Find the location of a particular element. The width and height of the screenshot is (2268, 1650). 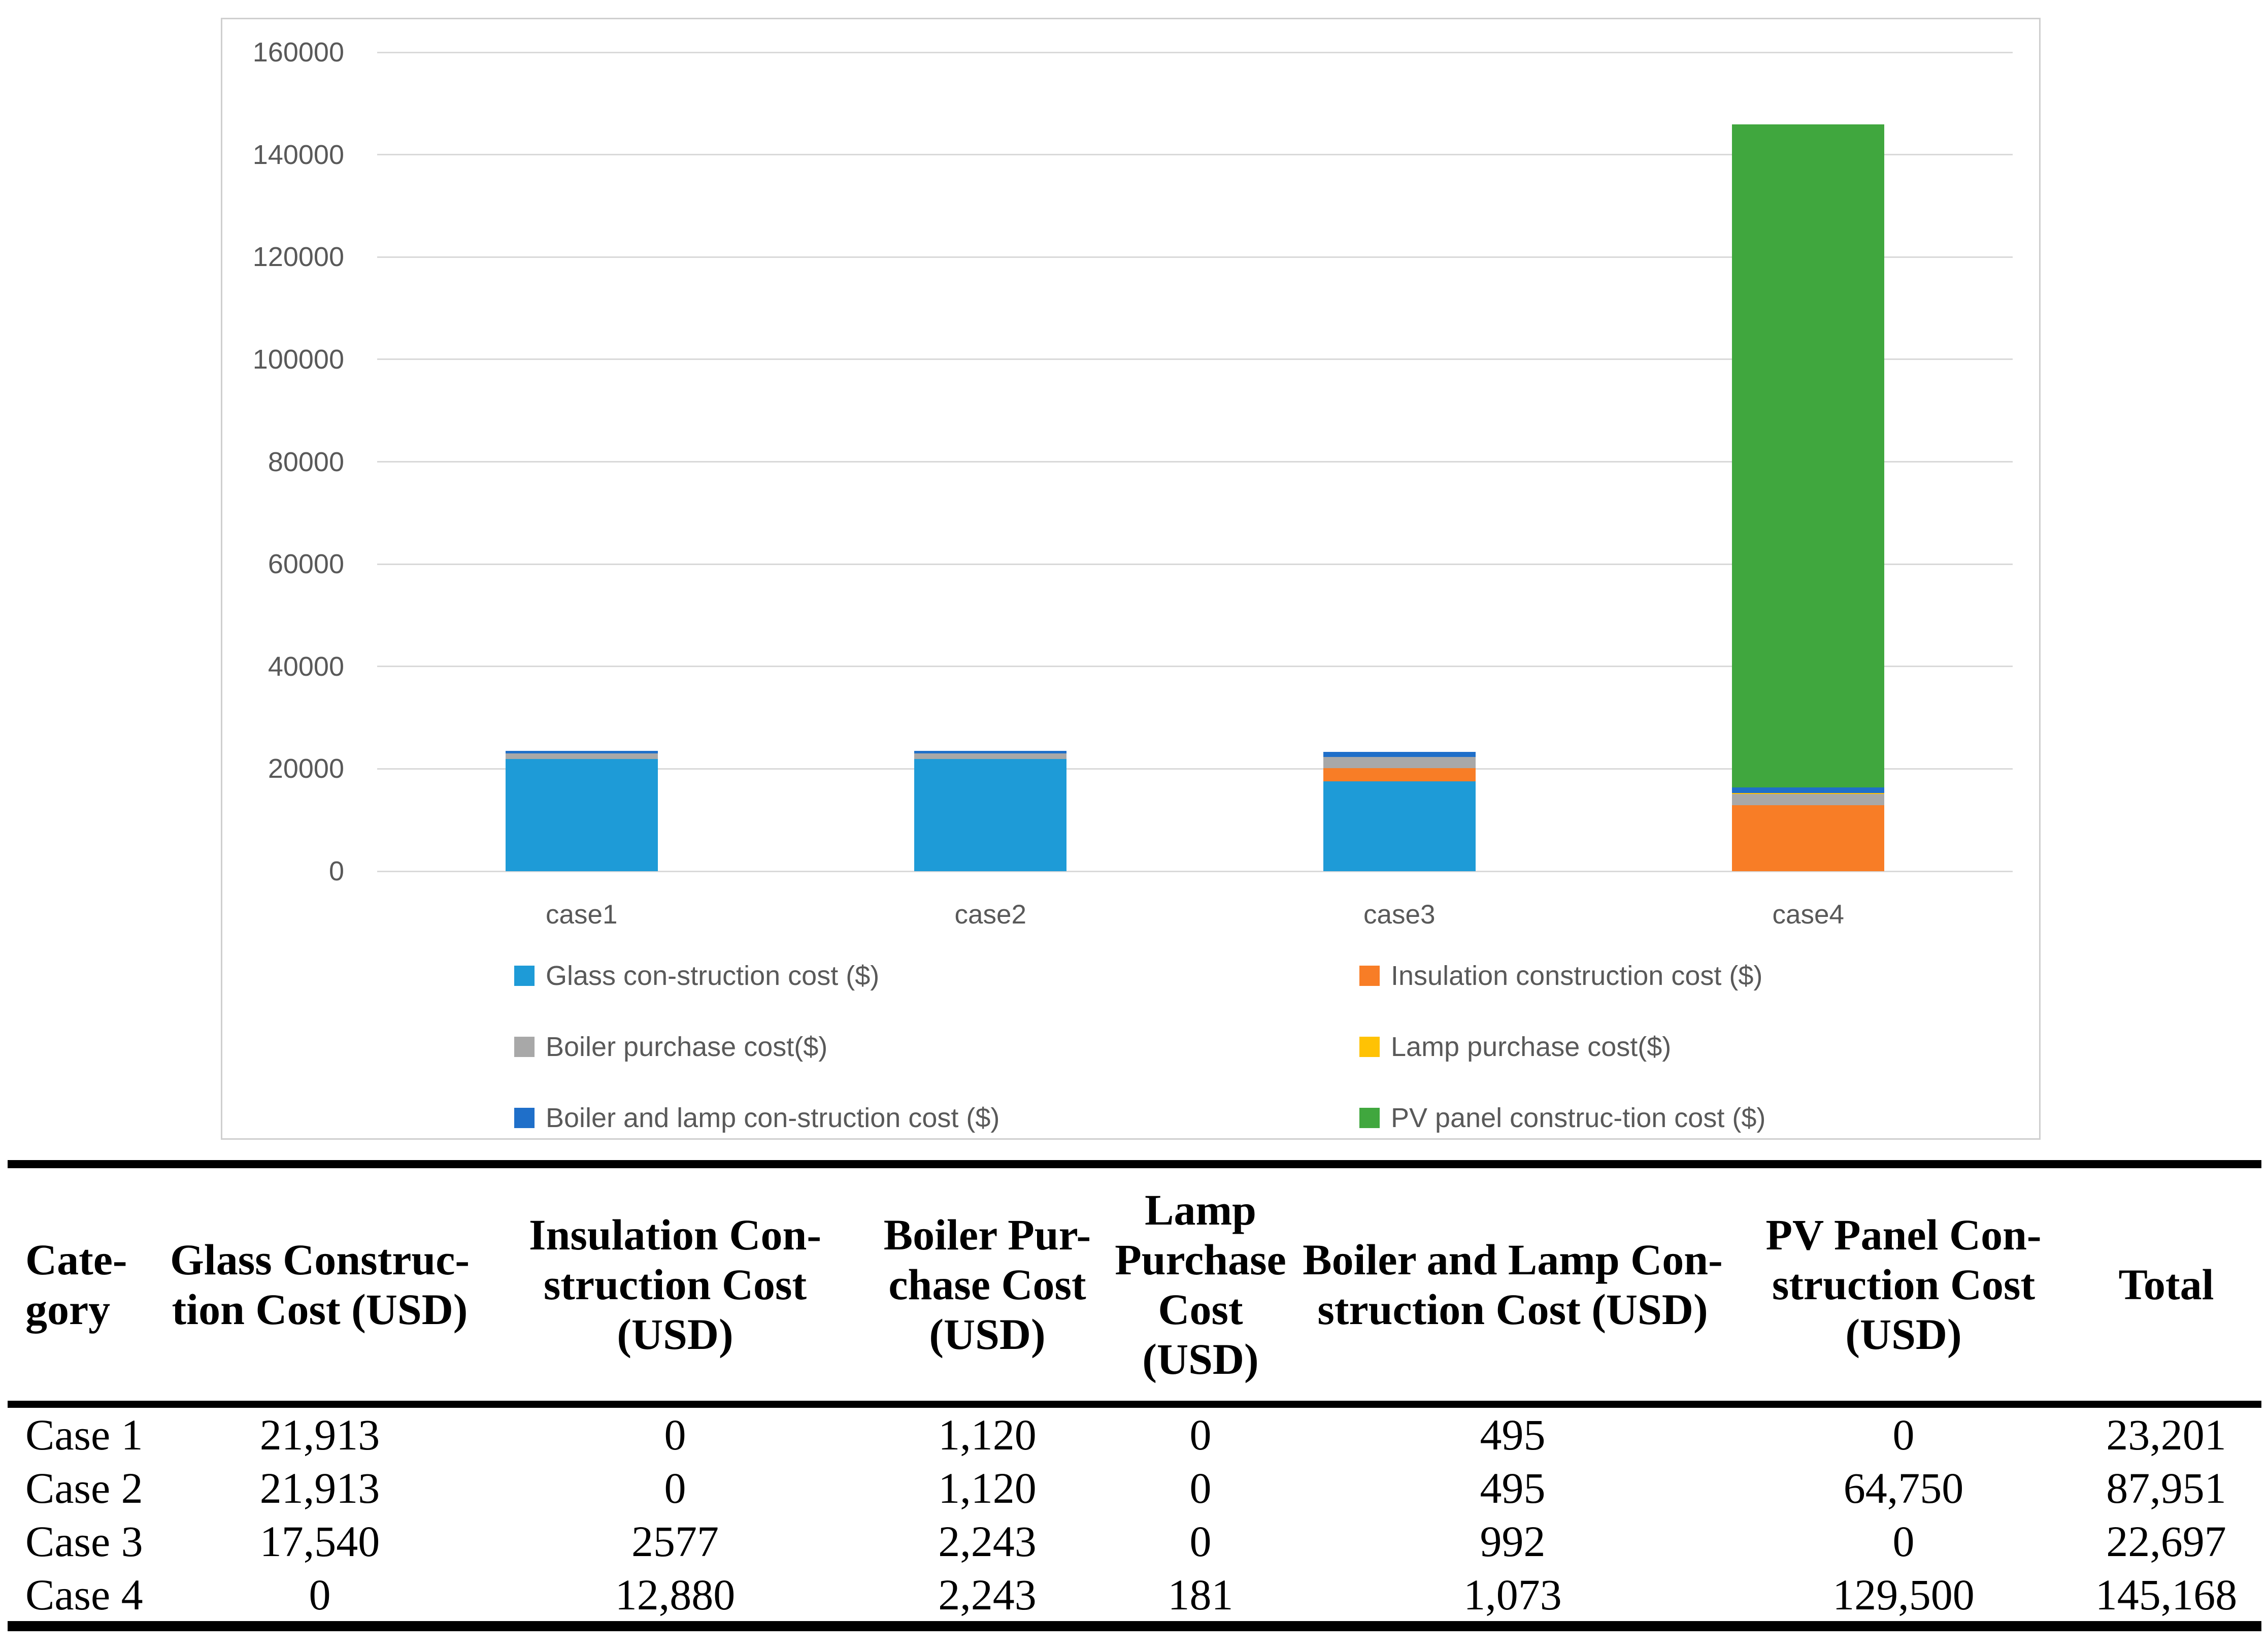

x-axis-label: case2 is located at coordinates (990, 915).